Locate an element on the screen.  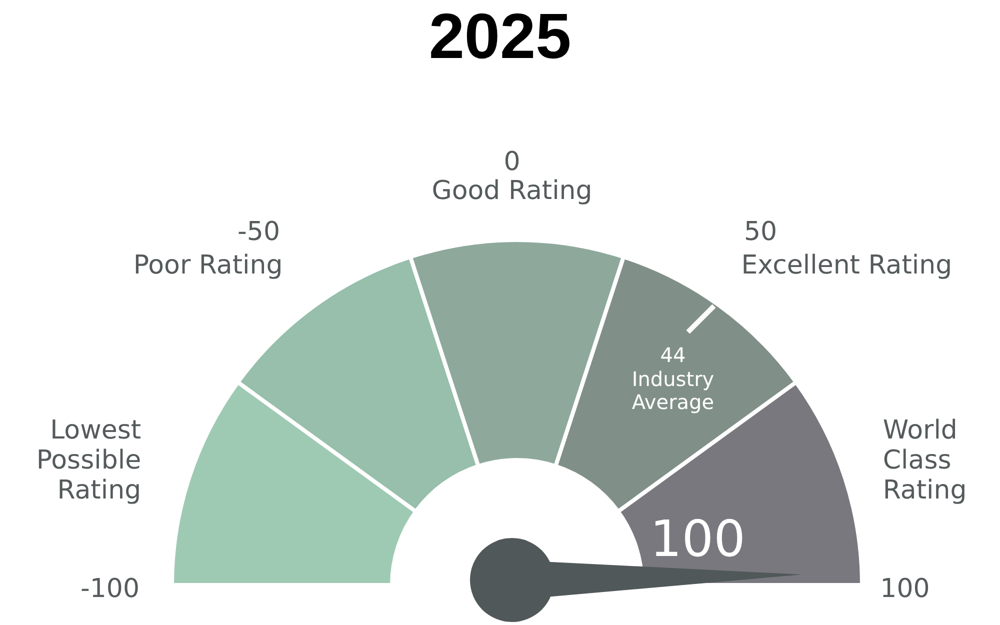
text: 50 is located at coordinates (761, 232).